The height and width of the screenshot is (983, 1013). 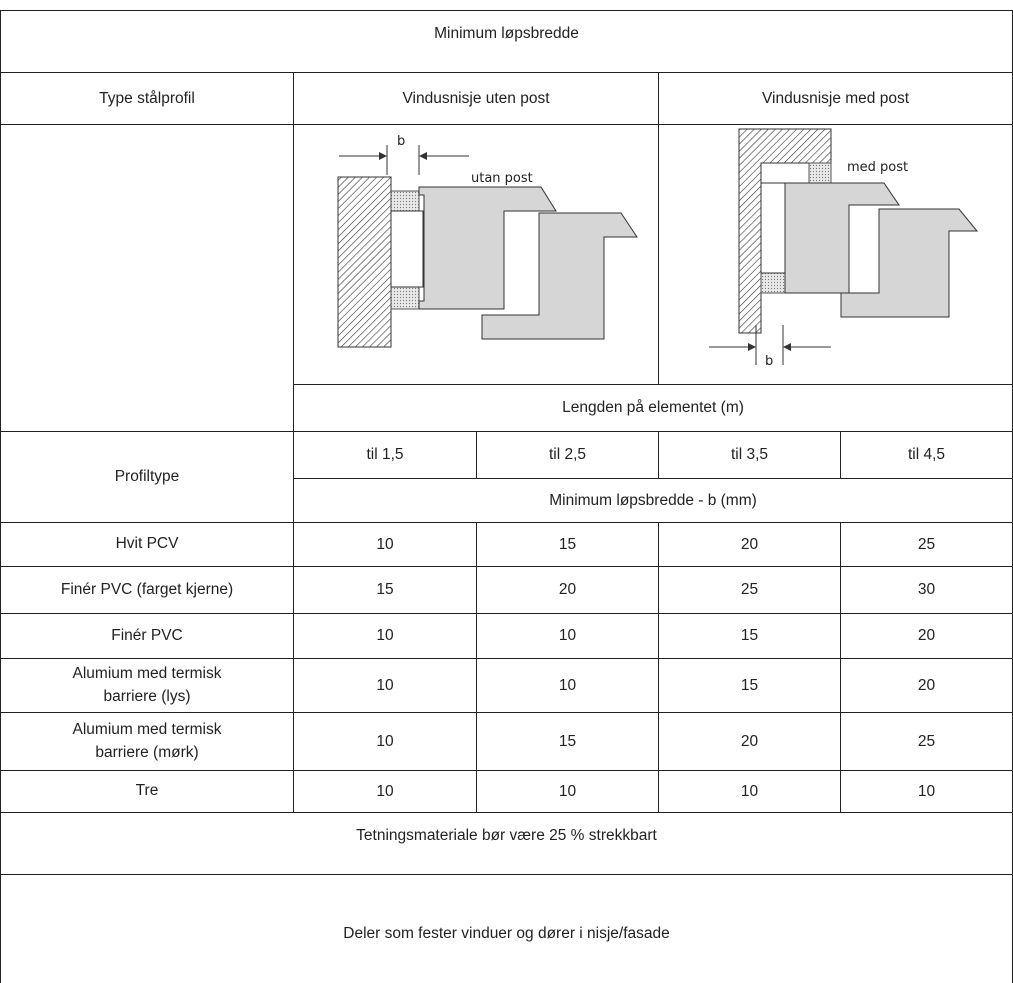 I want to click on length-header: Lengden på elementet (m), so click(x=652, y=408).